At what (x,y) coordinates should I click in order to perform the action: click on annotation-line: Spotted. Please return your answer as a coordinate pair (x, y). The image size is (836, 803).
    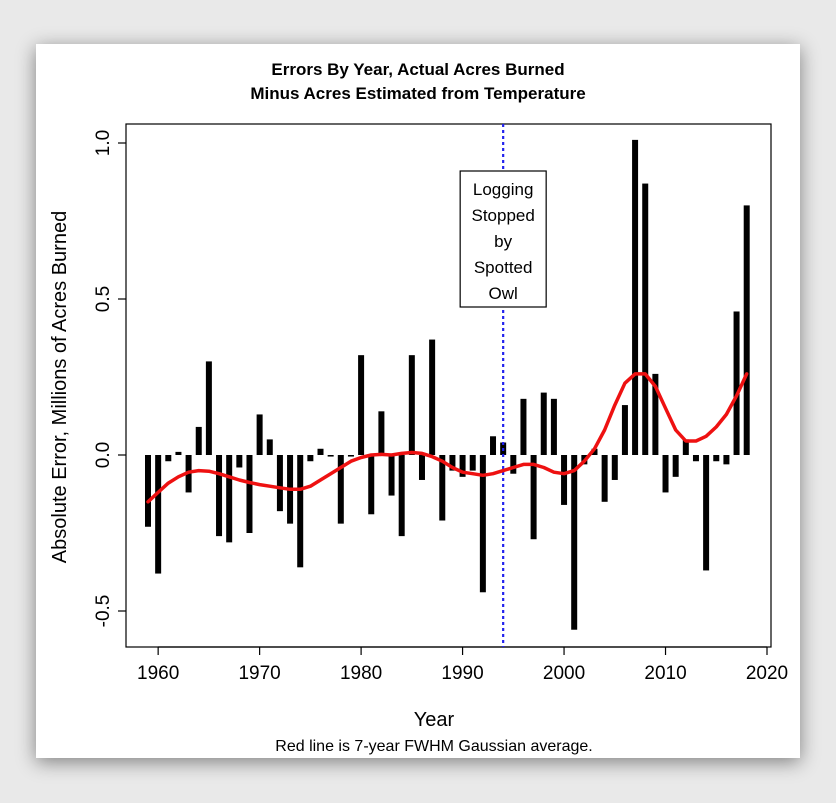
    Looking at the image, I should click on (503, 267).